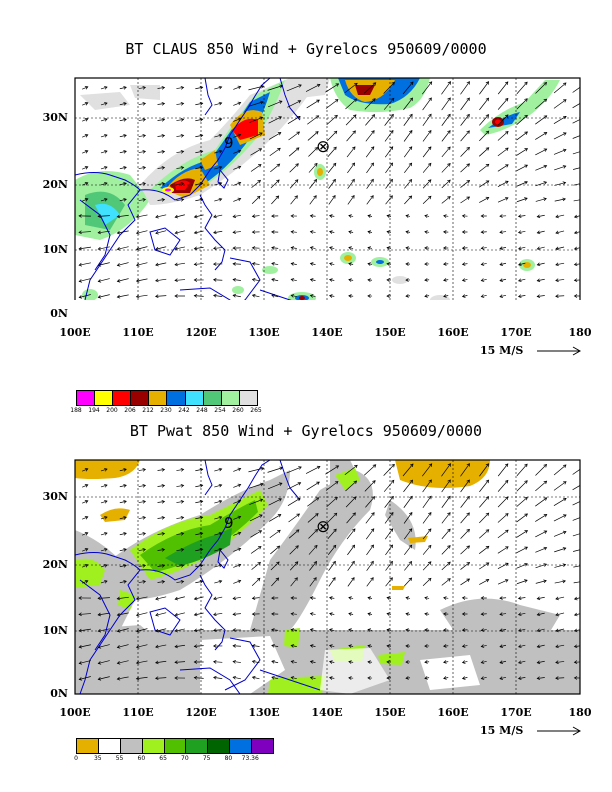  I want to click on colorbar-label: 194, so click(94, 410).